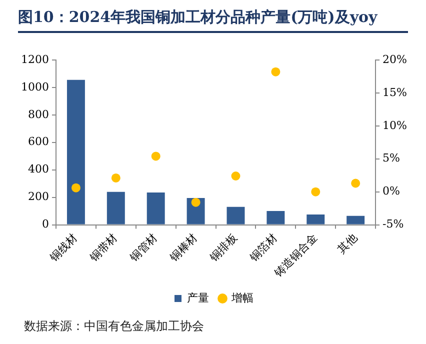  Describe the element at coordinates (213, 20) in the screenshot. I see `chart-title: 图10：2024年我国铜加工材分品种产量(万吨)及yoy` at that location.